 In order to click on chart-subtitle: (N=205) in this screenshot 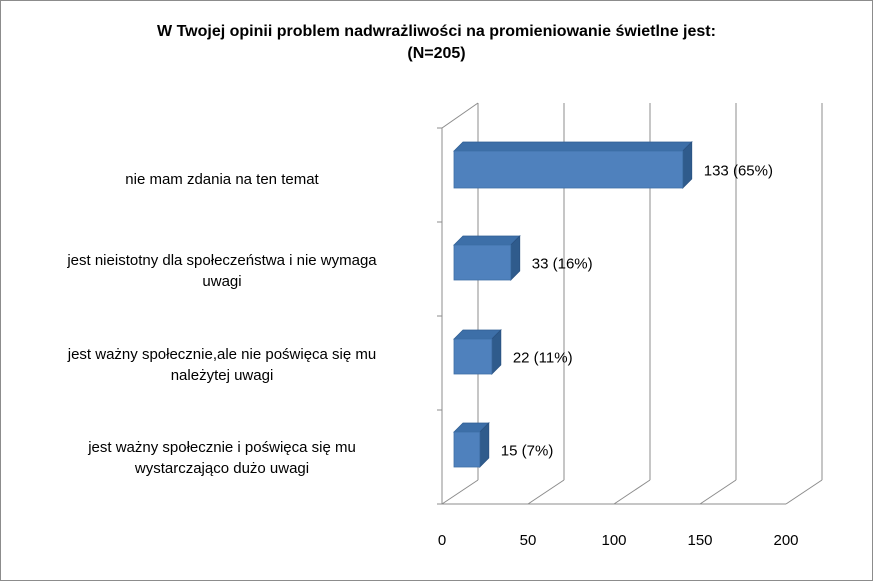, I will do `click(436, 53)`.